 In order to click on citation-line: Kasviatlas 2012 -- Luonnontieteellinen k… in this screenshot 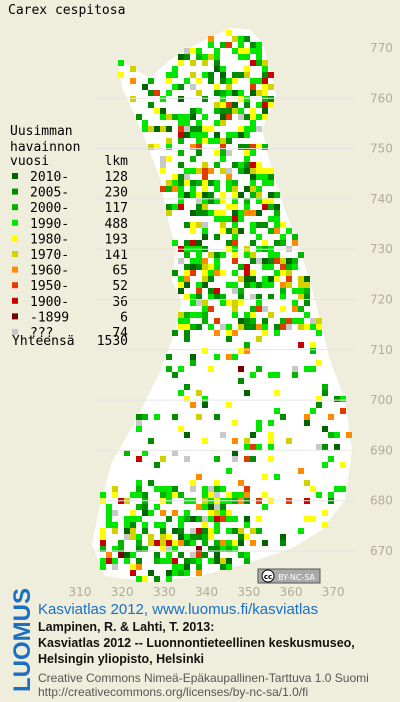, I will do `click(196, 643)`.